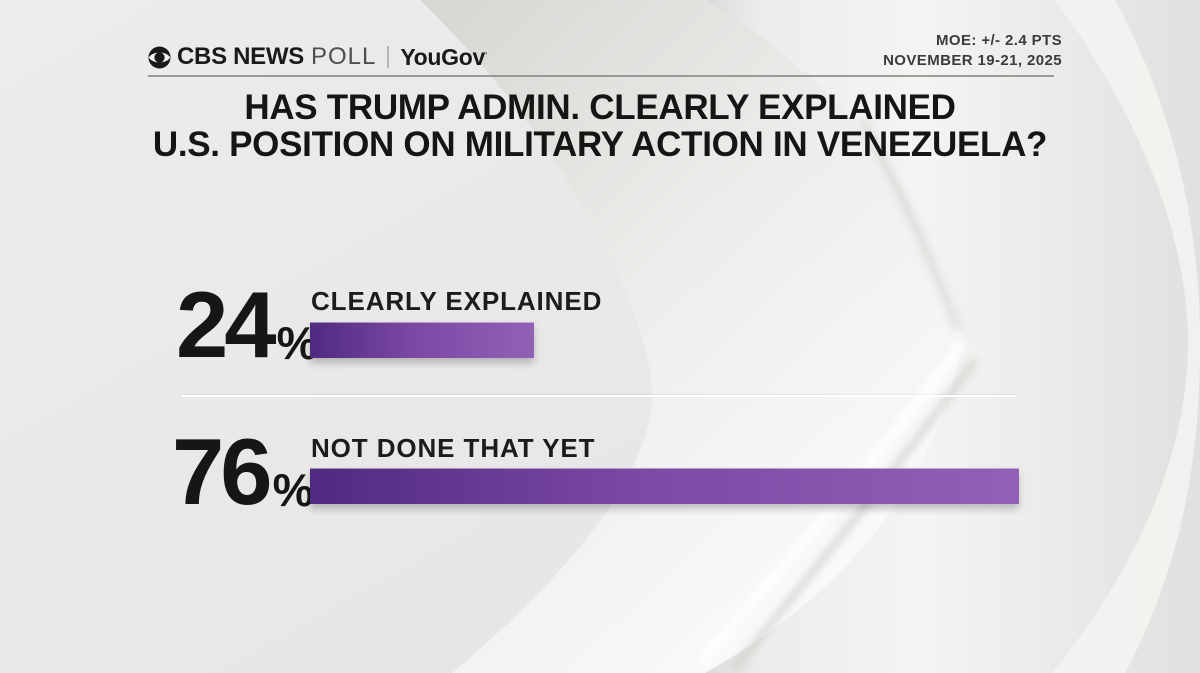  I want to click on cbs-news-poll-logo: CBS NEWS POLL YouGov ', so click(318, 56).